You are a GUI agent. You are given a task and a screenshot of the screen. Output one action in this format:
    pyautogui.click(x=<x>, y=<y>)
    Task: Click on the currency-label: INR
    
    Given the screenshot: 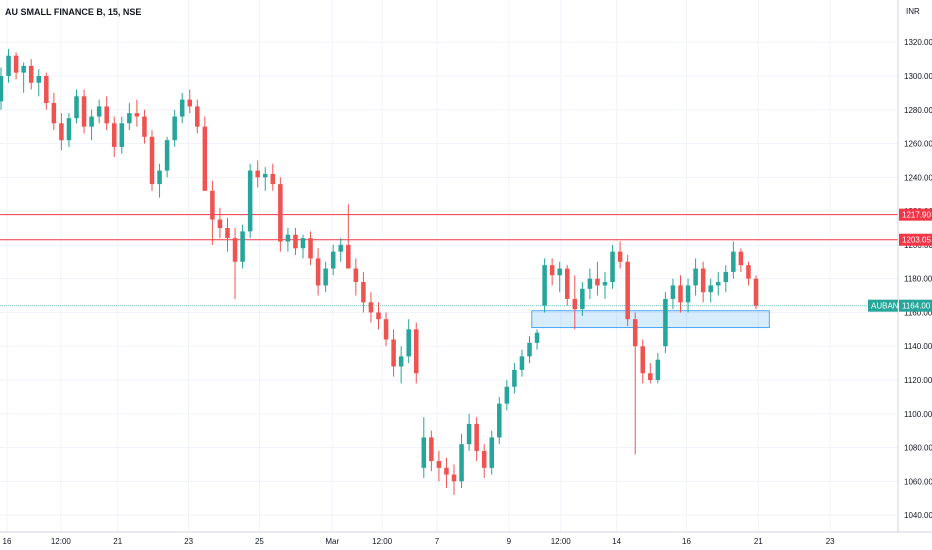 What is the action you would take?
    pyautogui.click(x=913, y=11)
    